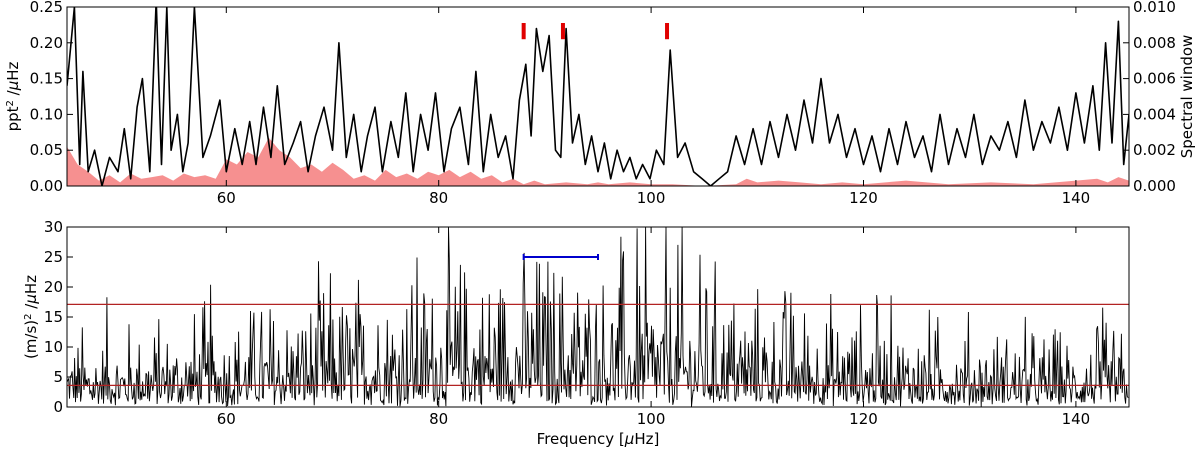  What do you see at coordinates (53, 317) in the screenshot?
I see `y-tick-label: 15` at bounding box center [53, 317].